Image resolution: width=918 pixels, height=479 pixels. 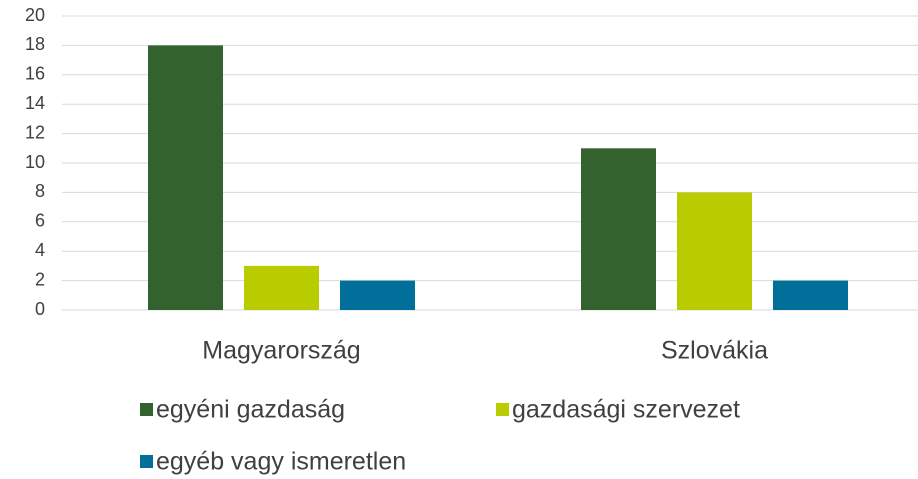 I want to click on y-tick-label: 8, so click(x=40, y=191).